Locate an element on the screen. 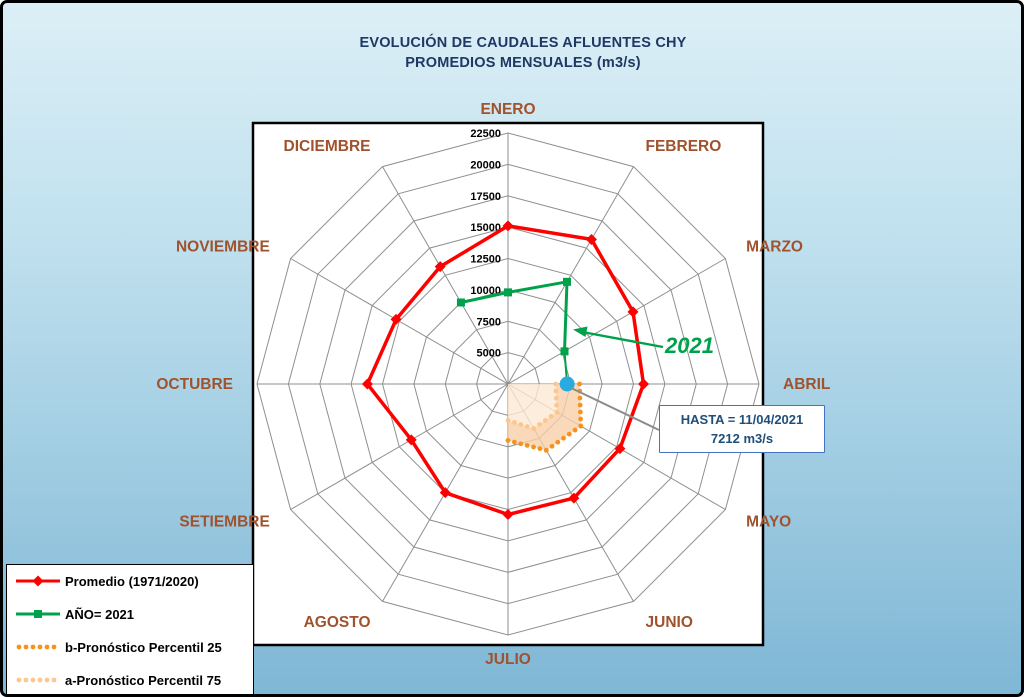  legend-item: AÑO= 2021 is located at coordinates (132, 614).